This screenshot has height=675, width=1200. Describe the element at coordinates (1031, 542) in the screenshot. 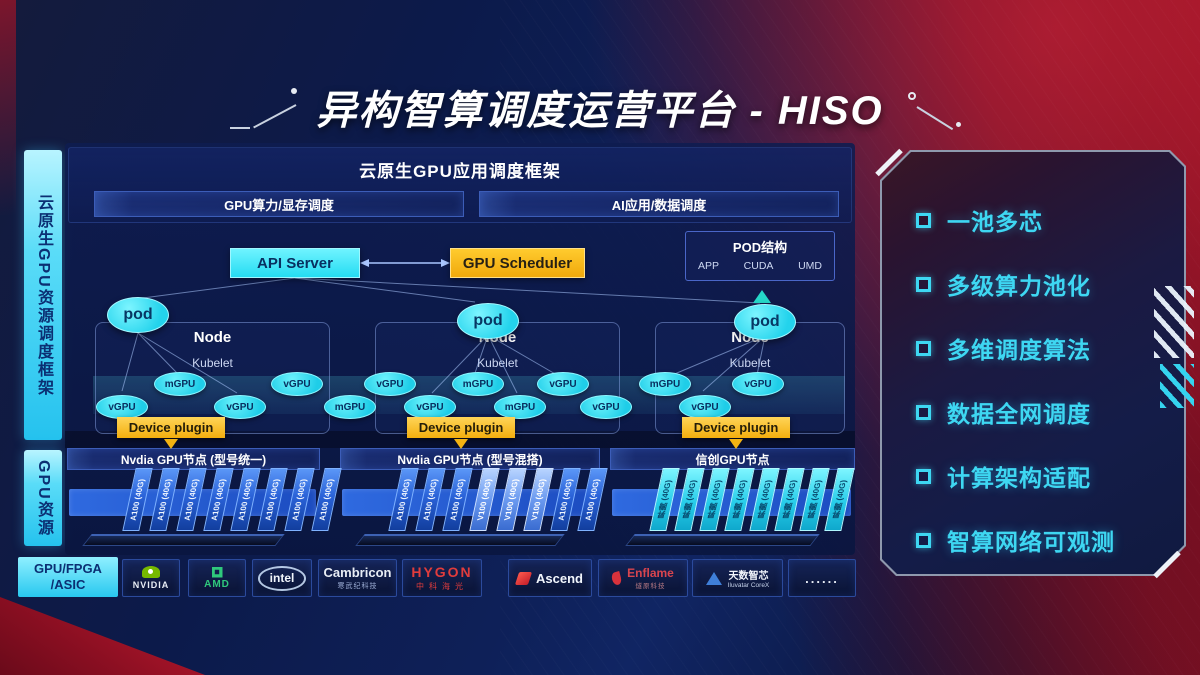

I see `feature-label: 智算网络可观测` at that location.